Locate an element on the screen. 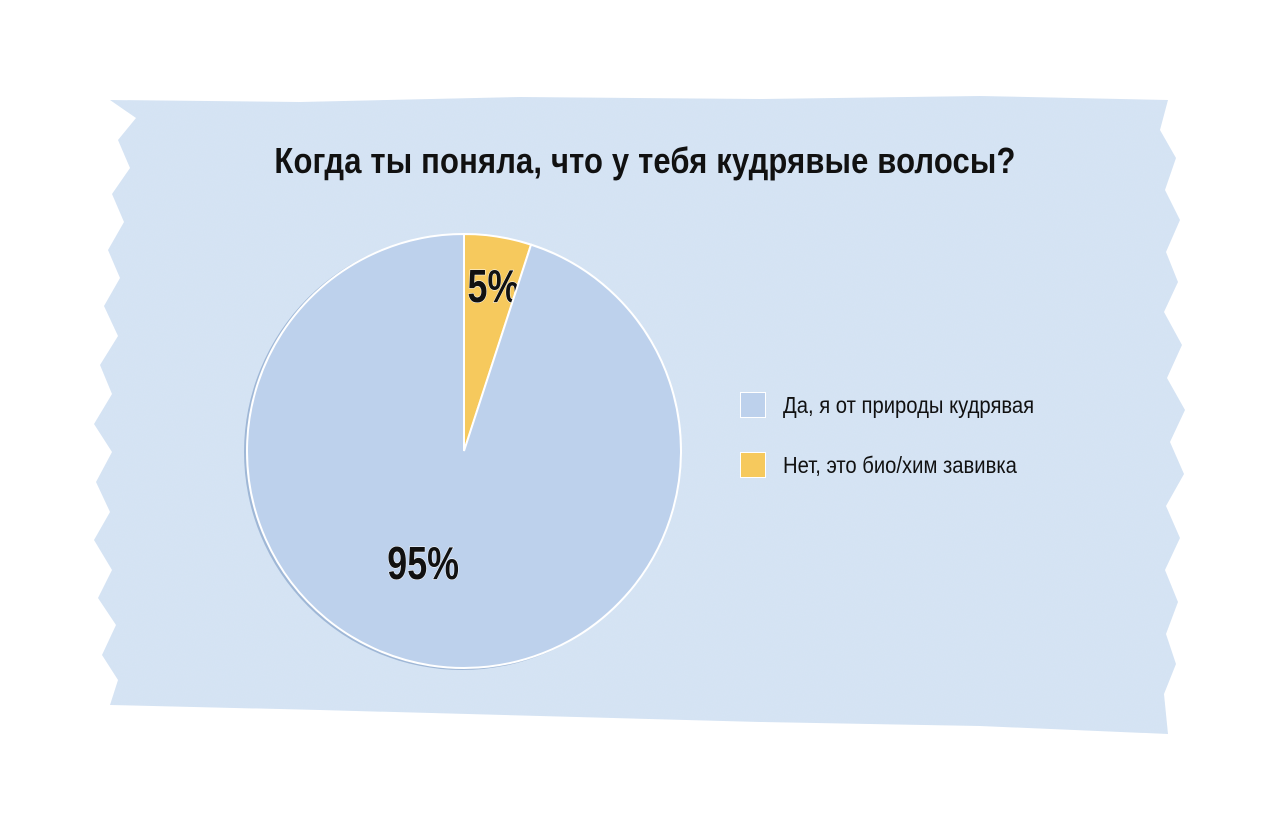 The image size is (1280, 827). legend-swatch-yes is located at coordinates (753, 405).